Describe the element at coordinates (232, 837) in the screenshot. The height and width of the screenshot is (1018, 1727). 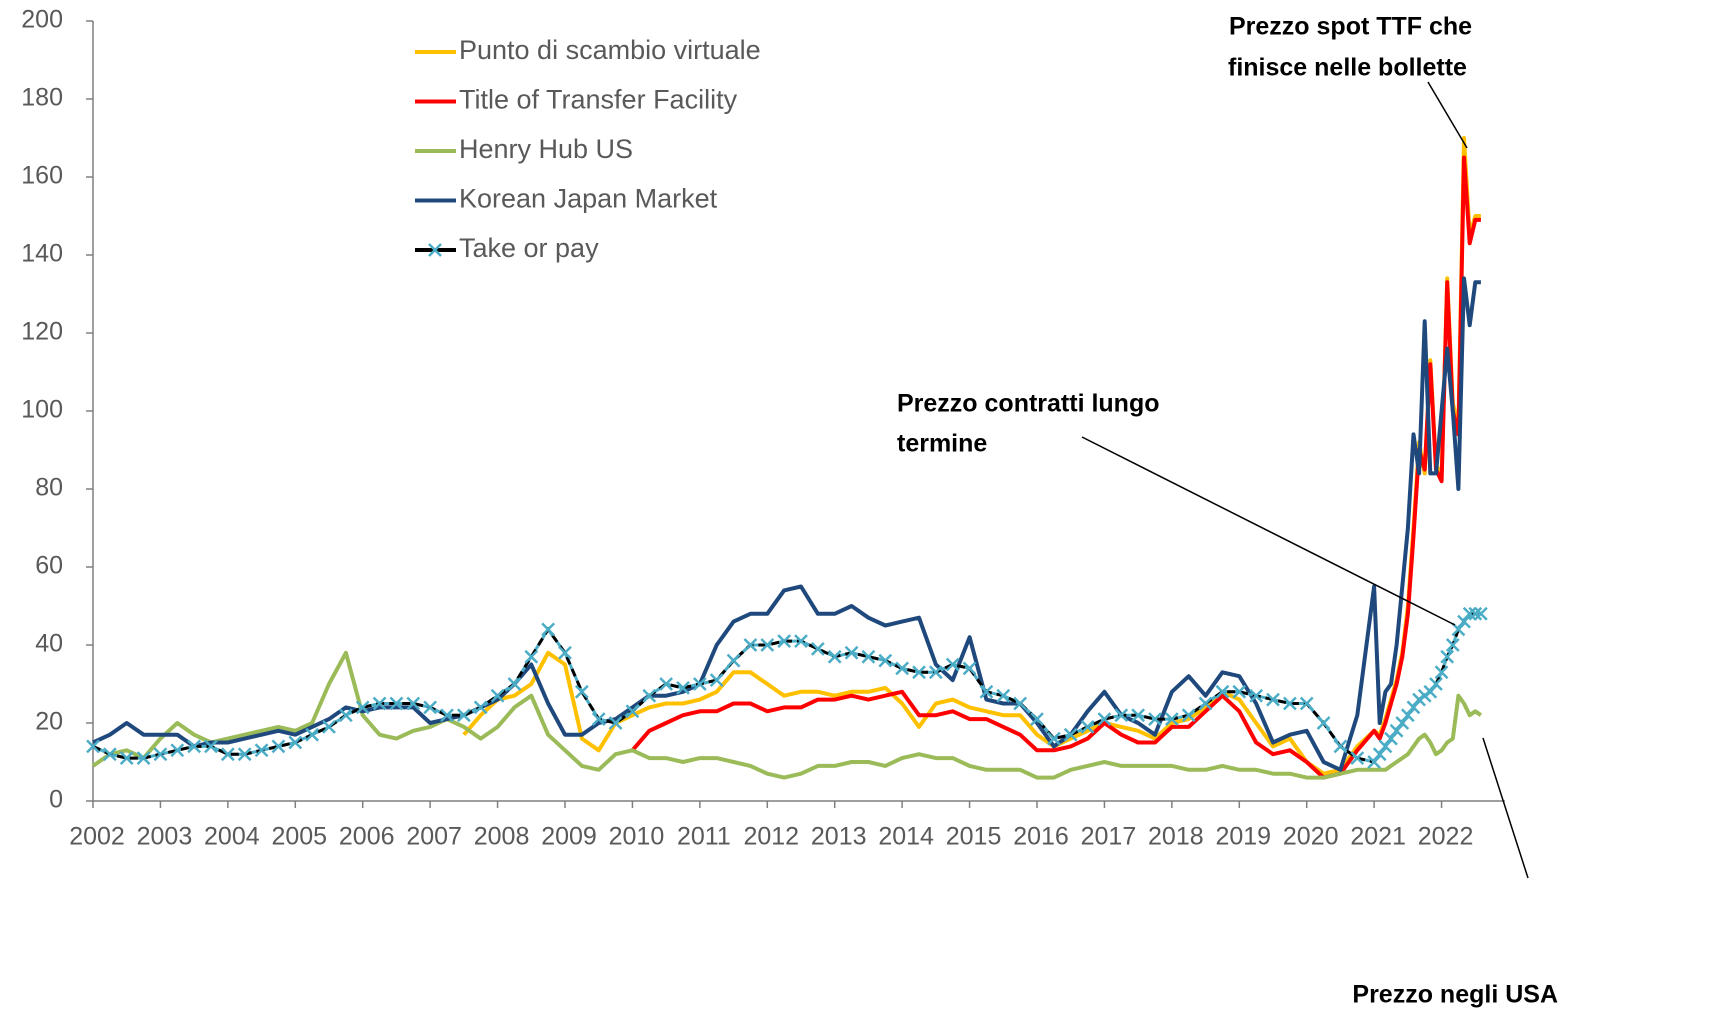
I see `x-tick-label: 2004` at that location.